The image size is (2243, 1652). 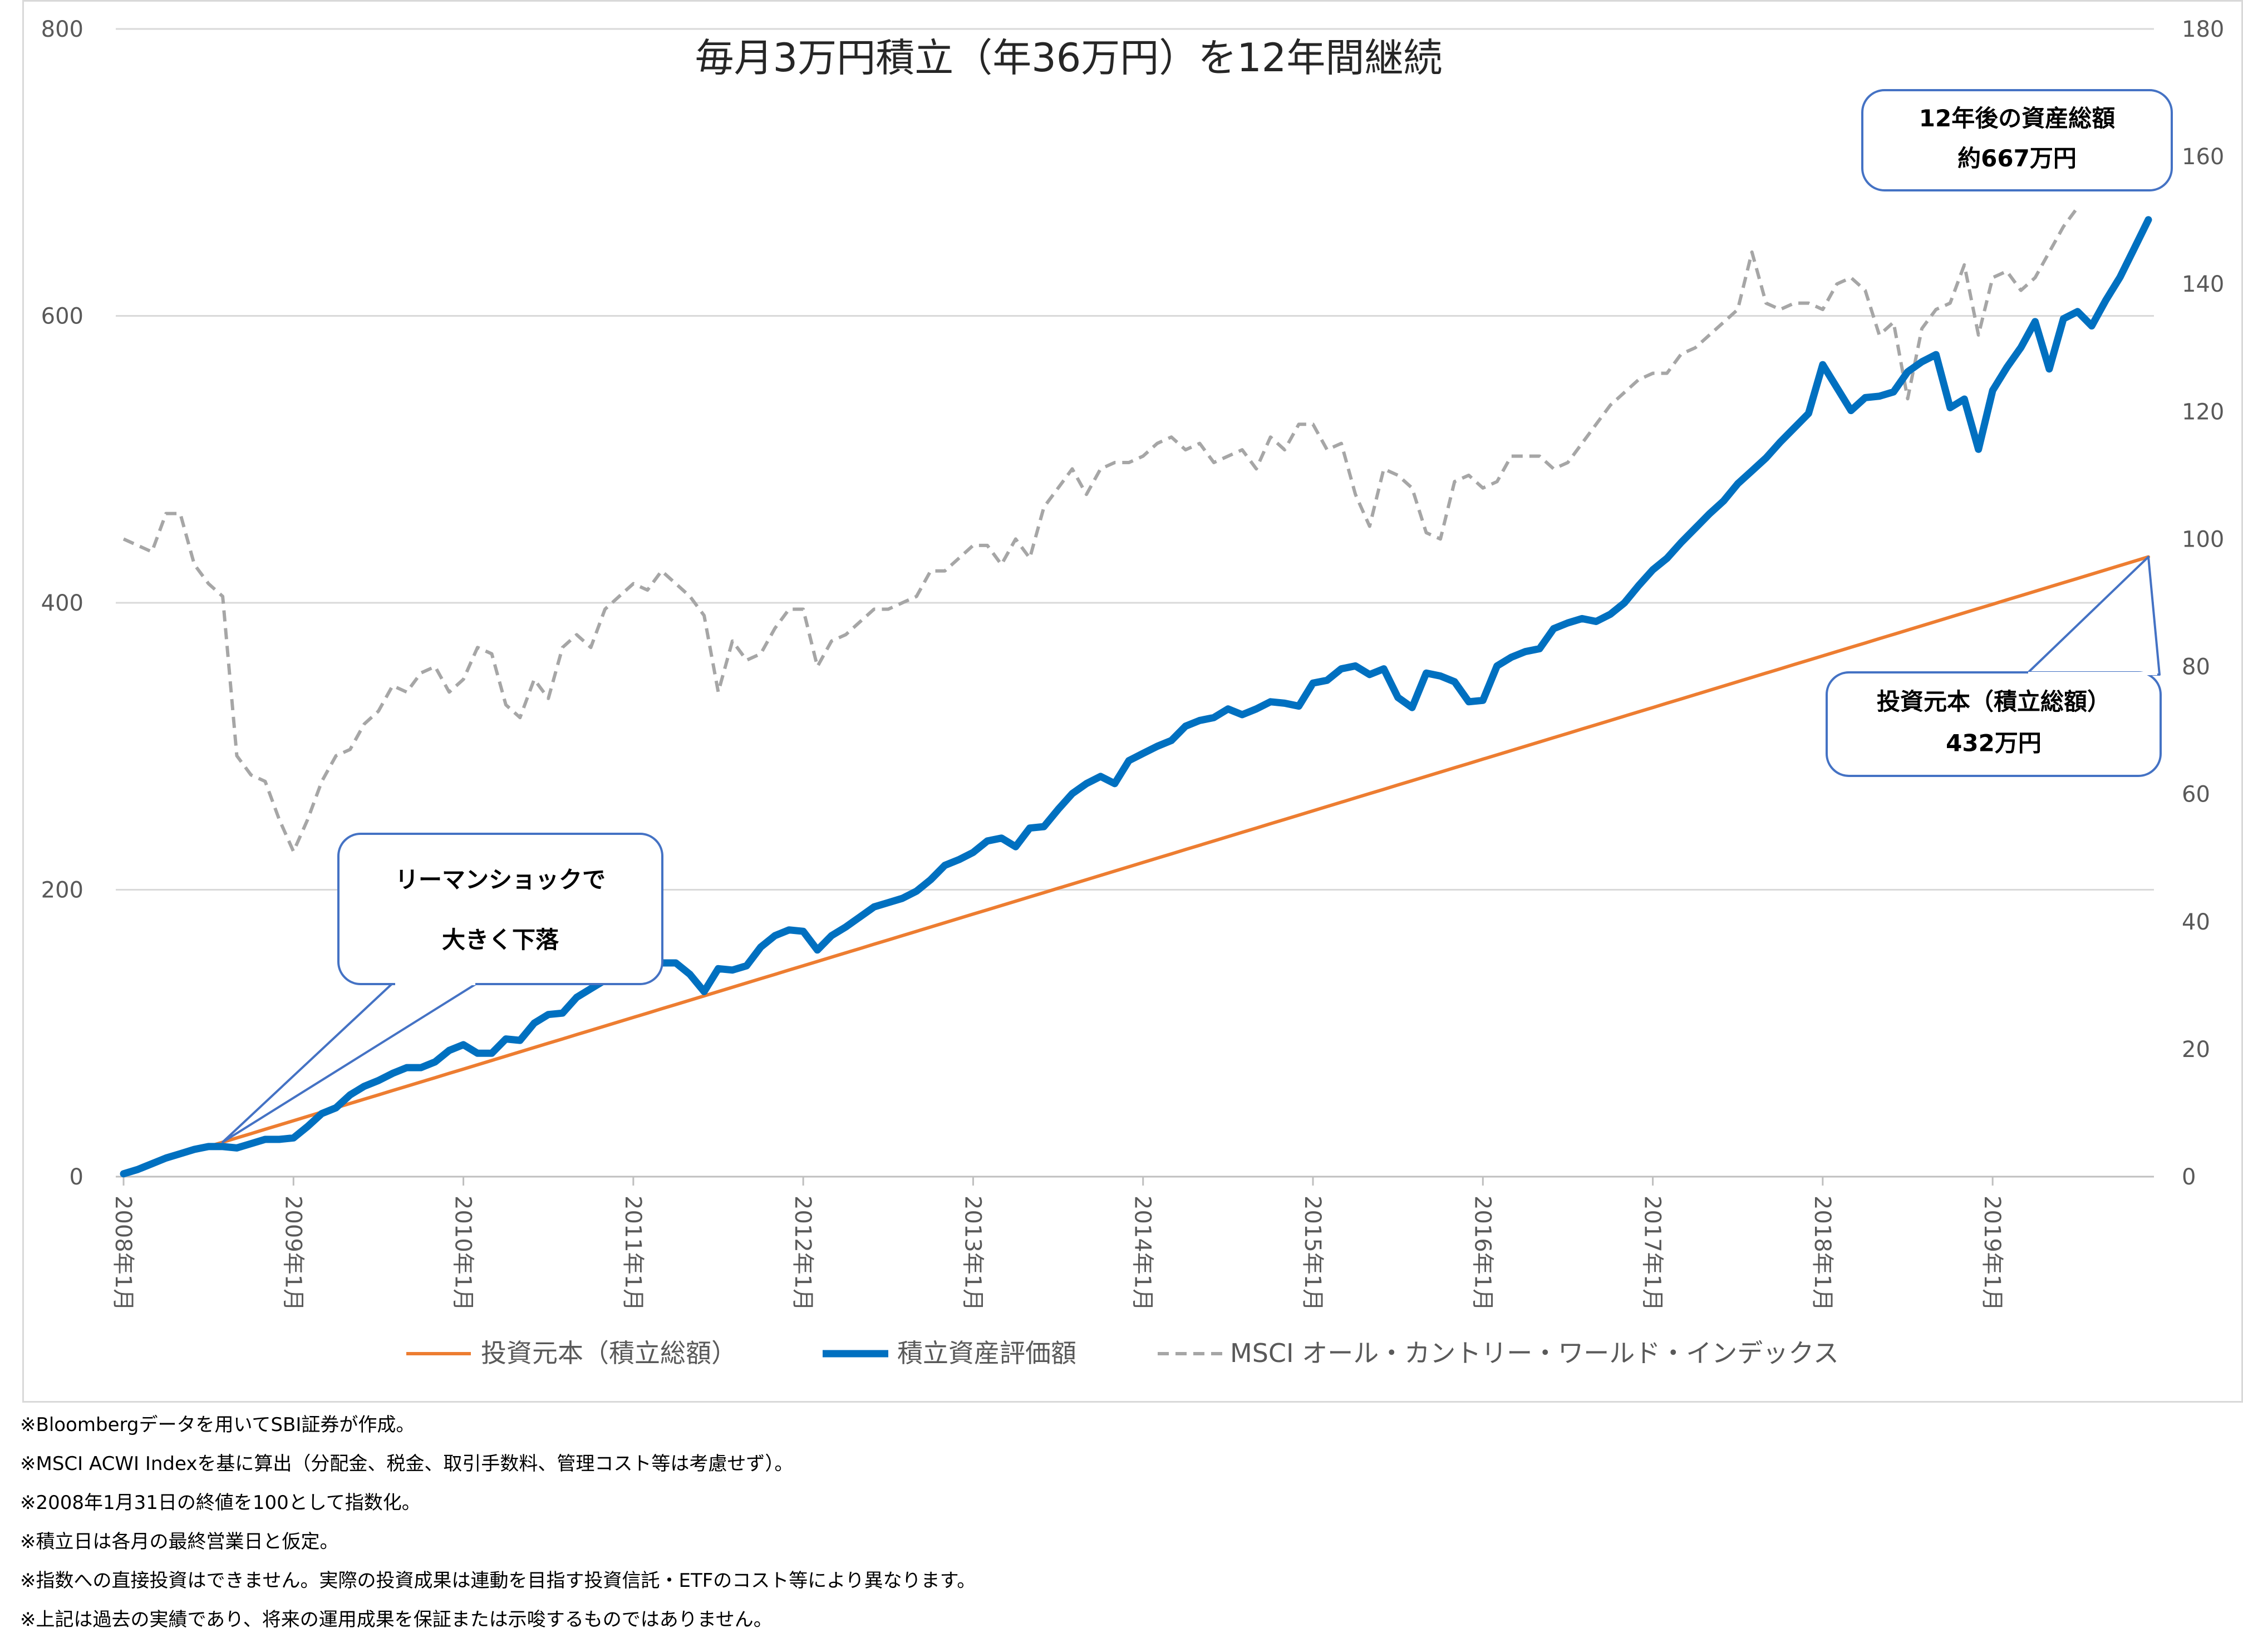 I want to click on final-value-callout-box, so click(x=2017, y=140).